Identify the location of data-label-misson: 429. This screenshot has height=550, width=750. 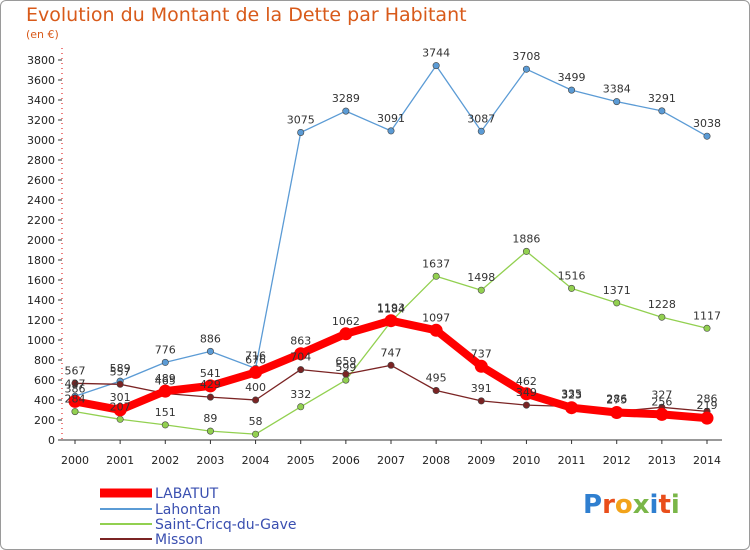
(210, 384).